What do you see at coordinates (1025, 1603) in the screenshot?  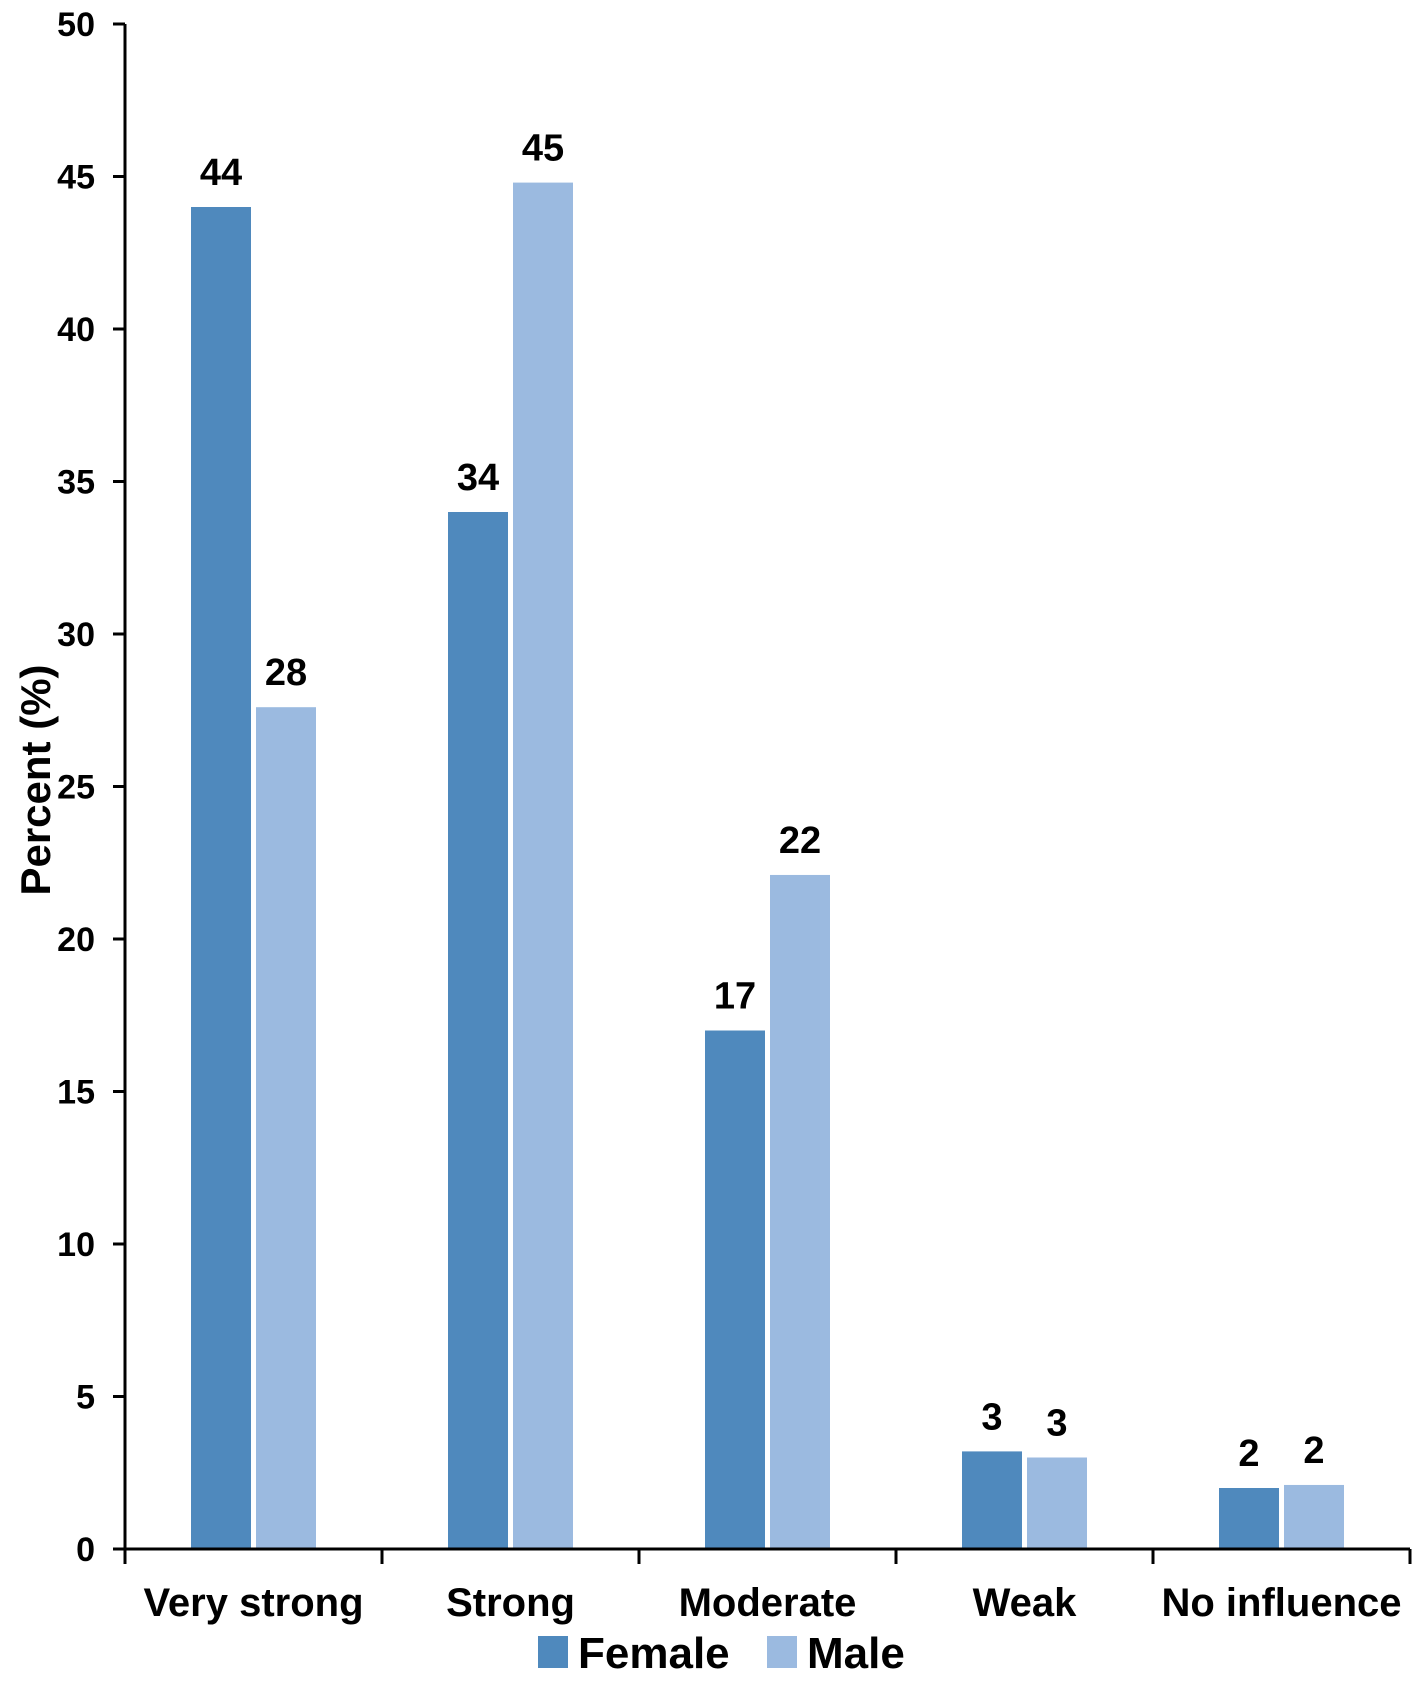 I see `x-tick-label-weak: Weak` at bounding box center [1025, 1603].